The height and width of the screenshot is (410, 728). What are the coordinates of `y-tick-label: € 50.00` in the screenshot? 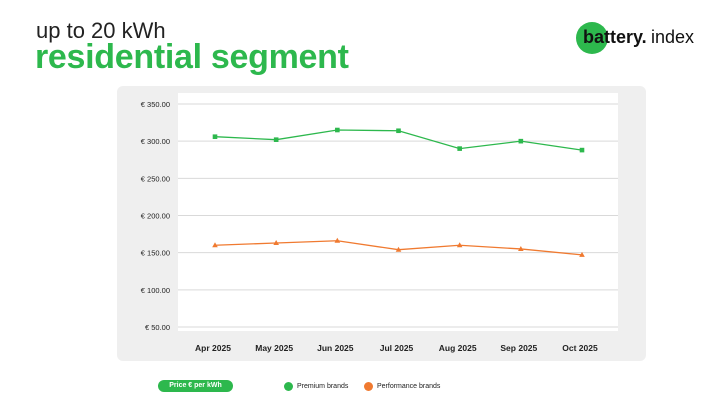 It's located at (157, 327).